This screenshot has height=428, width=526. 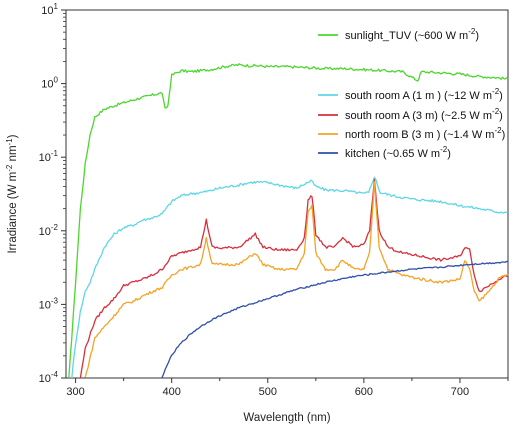 What do you see at coordinates (49, 230) in the screenshot?
I see `y-tick-label: 10⁻²` at bounding box center [49, 230].